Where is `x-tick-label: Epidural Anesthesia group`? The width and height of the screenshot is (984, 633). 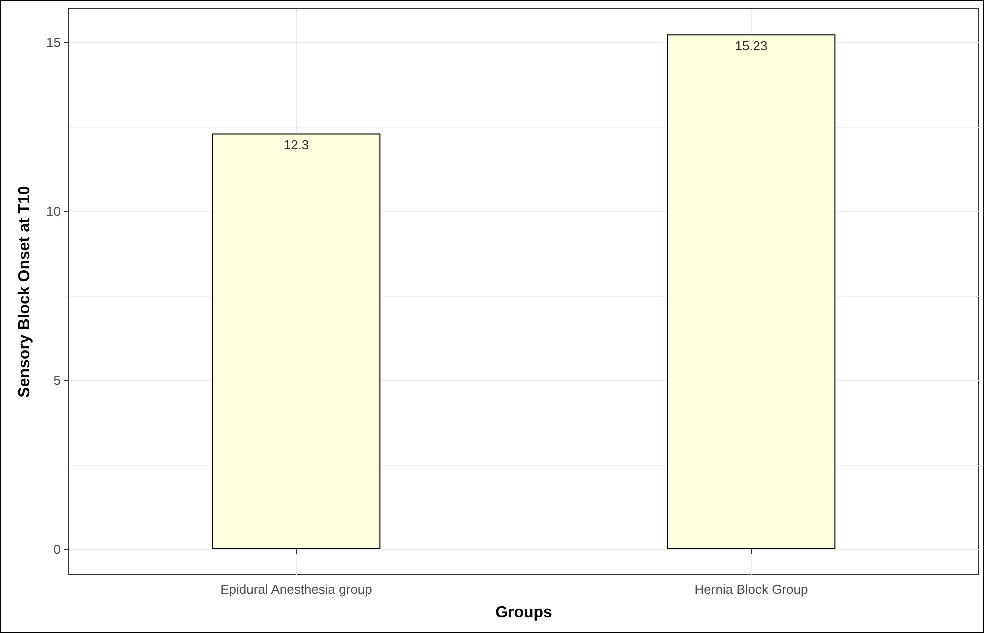 x-tick-label: Epidural Anesthesia group is located at coordinates (296, 589).